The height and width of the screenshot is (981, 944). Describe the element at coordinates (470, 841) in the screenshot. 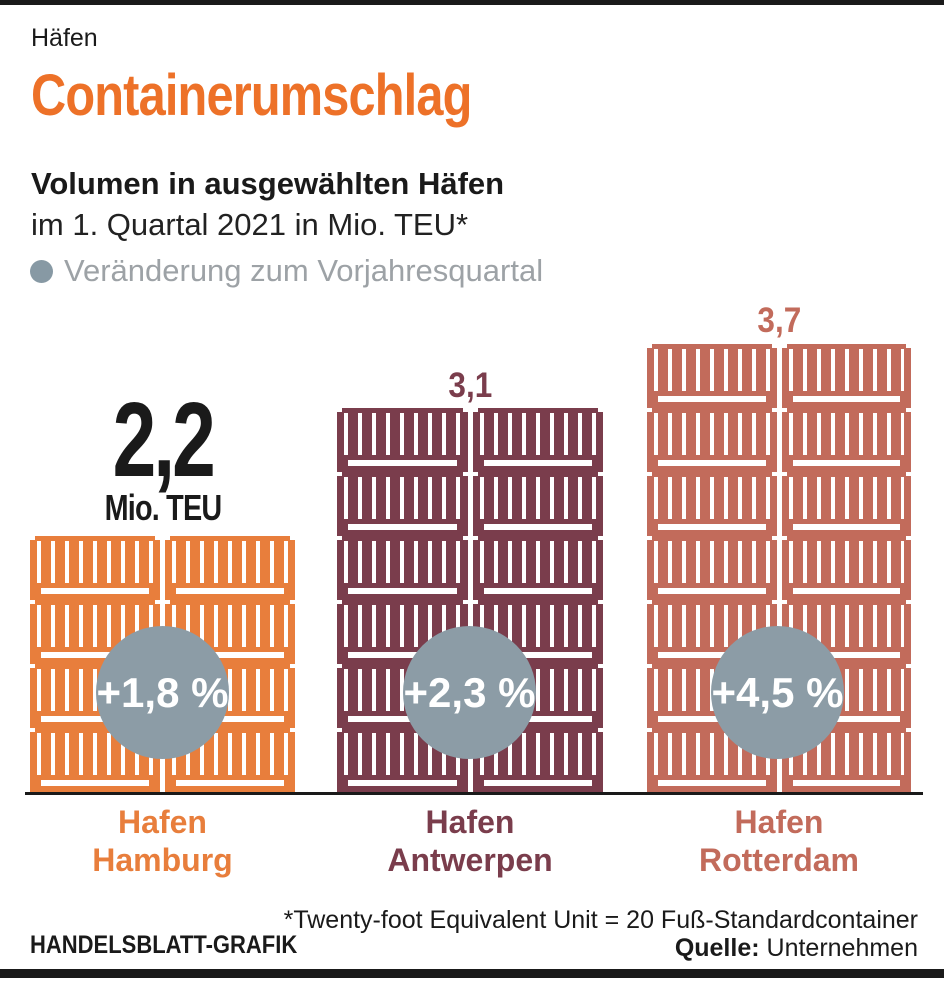

I see `axis-label-antwerpen: Hafen Antwerpen` at that location.